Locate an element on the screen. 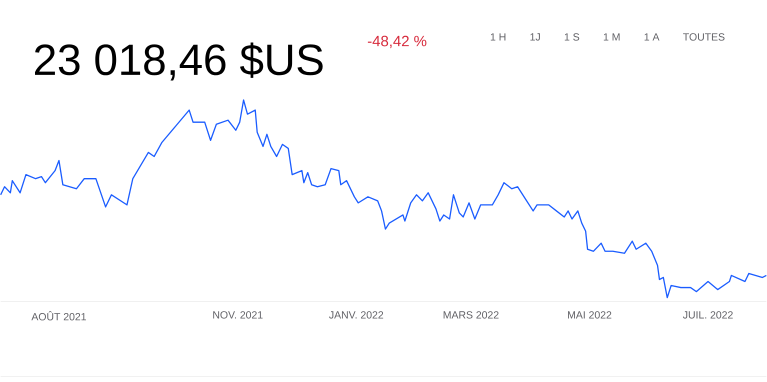 Image resolution: width=767 pixels, height=382 pixels. x-tick-label: JUIL. 2022 is located at coordinates (707, 314).